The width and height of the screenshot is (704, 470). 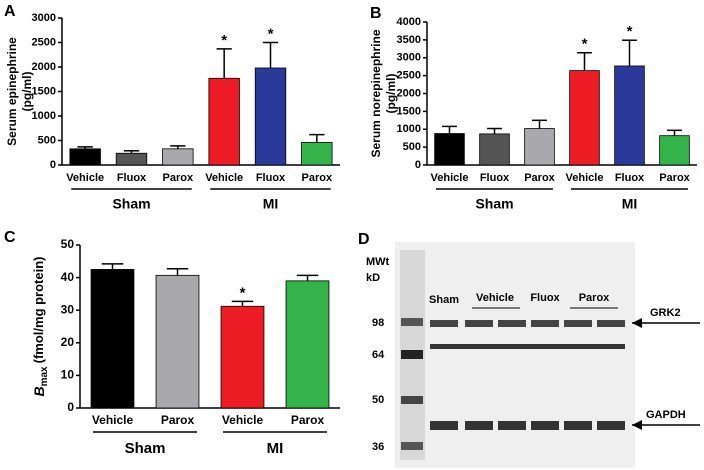 What do you see at coordinates (378, 400) in the screenshot?
I see `marker-label: 50` at bounding box center [378, 400].